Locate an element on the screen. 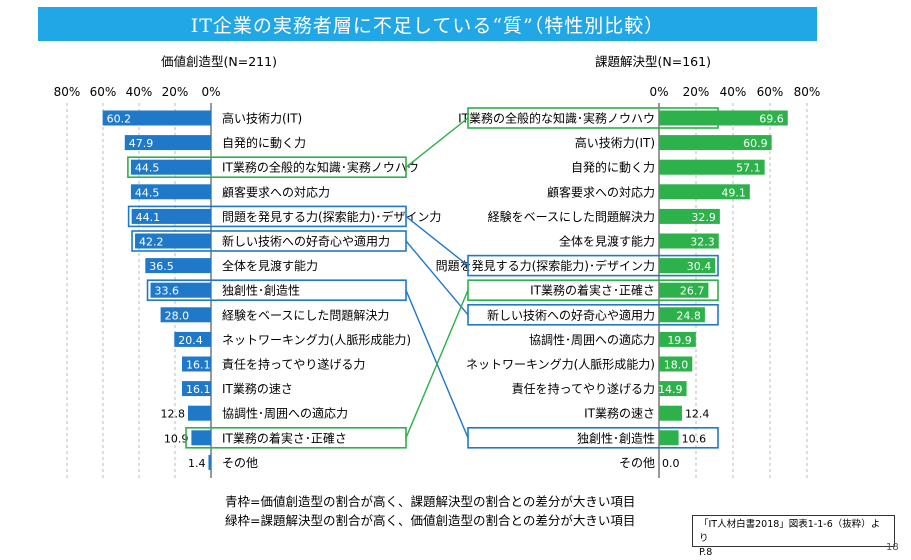 The height and width of the screenshot is (560, 911). right-category-label: 自発的に動く力 is located at coordinates (613, 167).